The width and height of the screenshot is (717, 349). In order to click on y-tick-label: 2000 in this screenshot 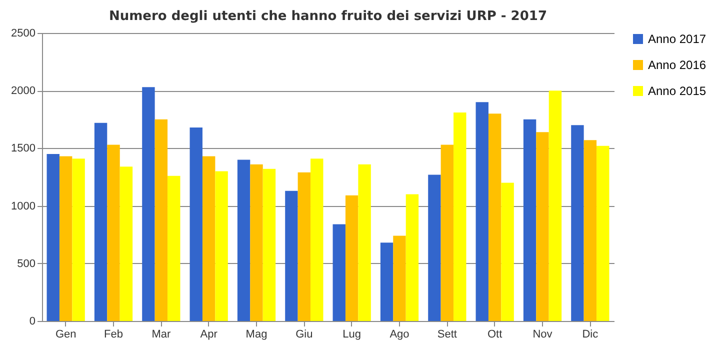, I will do `click(23, 91)`.